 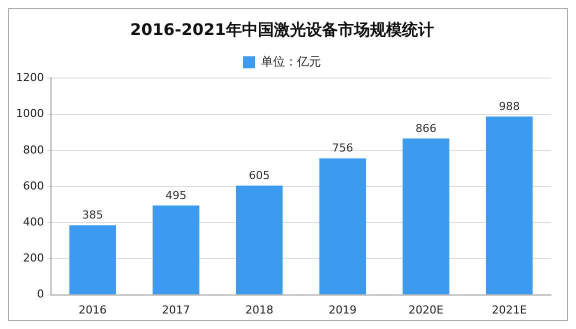 What do you see at coordinates (176, 309) in the screenshot?
I see `x-tick-label: 2017` at bounding box center [176, 309].